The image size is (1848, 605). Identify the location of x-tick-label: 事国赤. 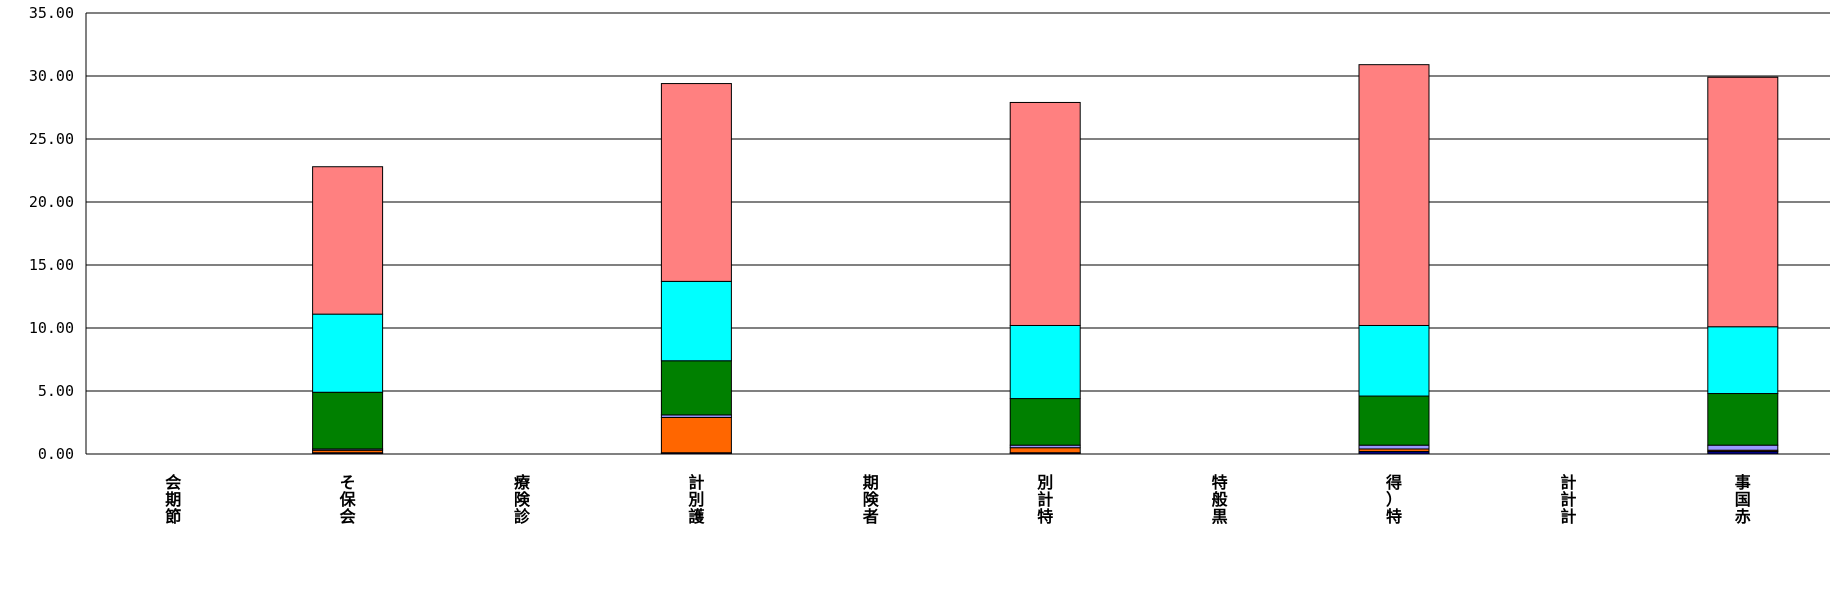
(1743, 499).